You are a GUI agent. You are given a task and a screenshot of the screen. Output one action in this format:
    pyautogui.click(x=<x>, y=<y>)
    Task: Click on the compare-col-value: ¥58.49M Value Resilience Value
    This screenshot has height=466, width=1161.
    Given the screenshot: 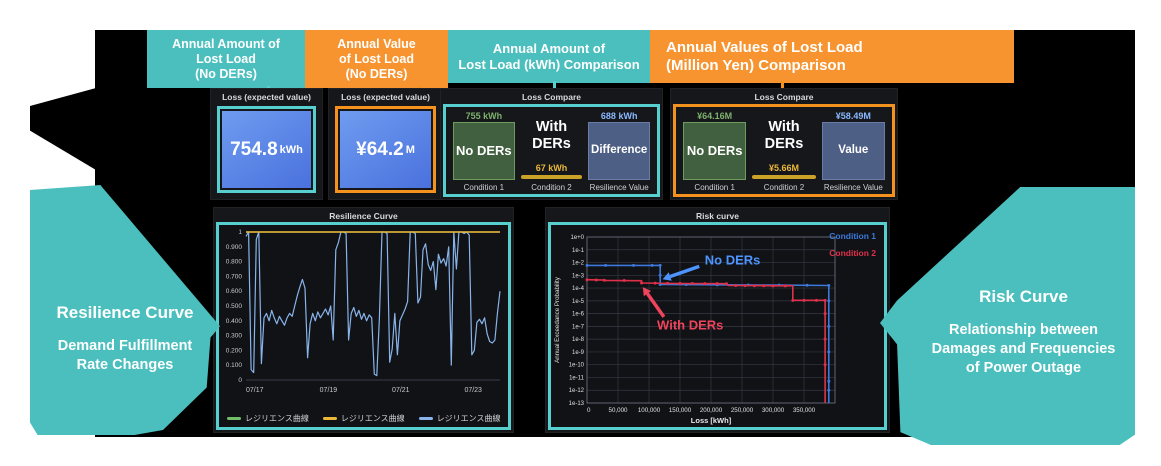 What is the action you would take?
    pyautogui.click(x=853, y=151)
    